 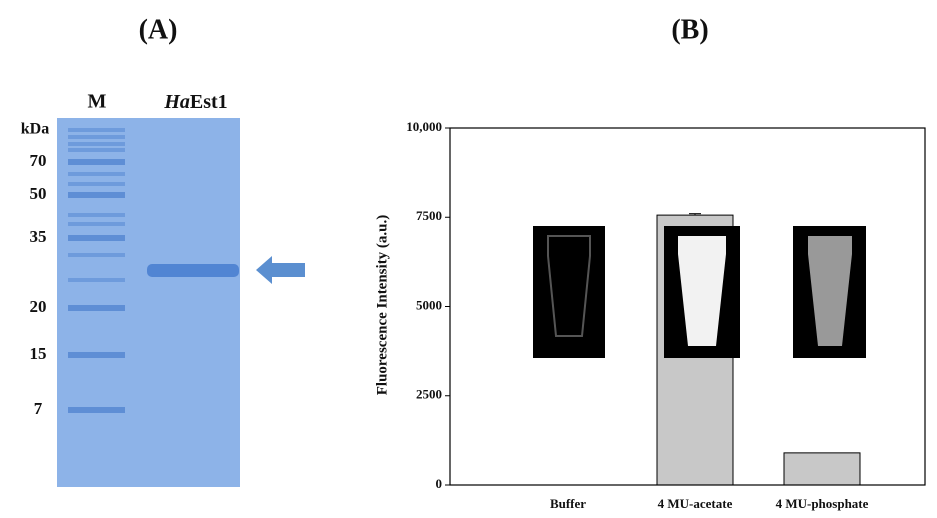 What do you see at coordinates (429, 215) in the screenshot?
I see `y-tick-label: 7500` at bounding box center [429, 215].